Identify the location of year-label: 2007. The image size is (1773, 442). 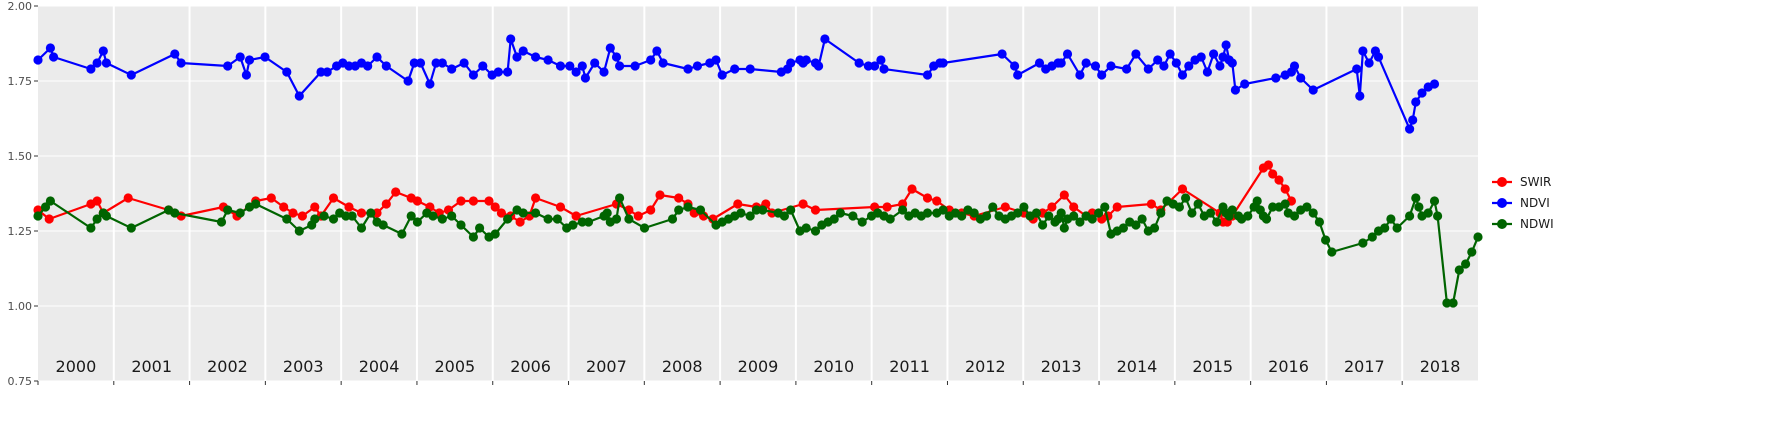
(606, 366).